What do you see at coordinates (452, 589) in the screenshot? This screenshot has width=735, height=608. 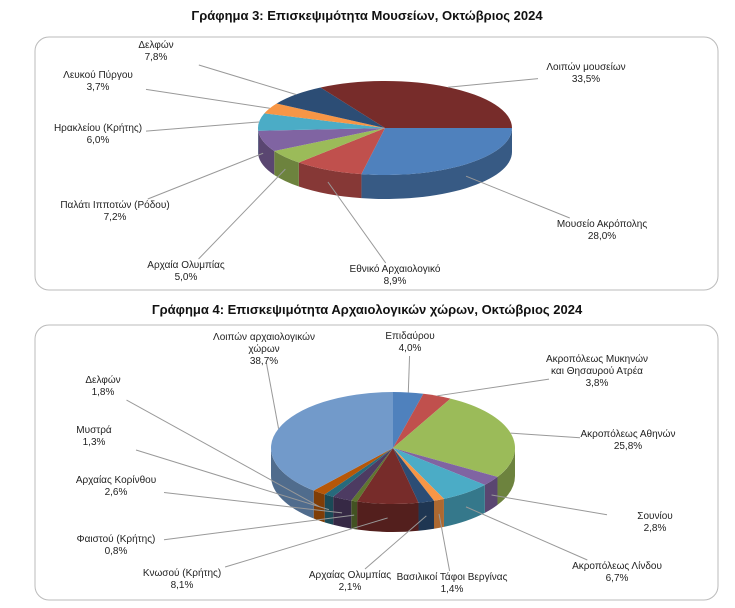 I see `value-label: 1,4%` at bounding box center [452, 589].